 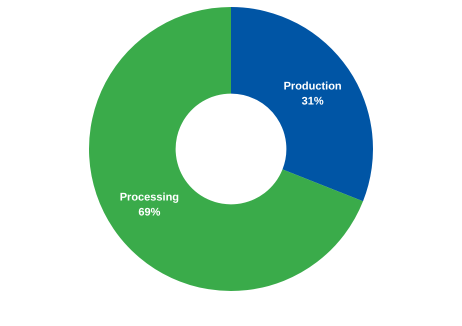 What do you see at coordinates (313, 86) in the screenshot?
I see `slice-label: Production` at bounding box center [313, 86].